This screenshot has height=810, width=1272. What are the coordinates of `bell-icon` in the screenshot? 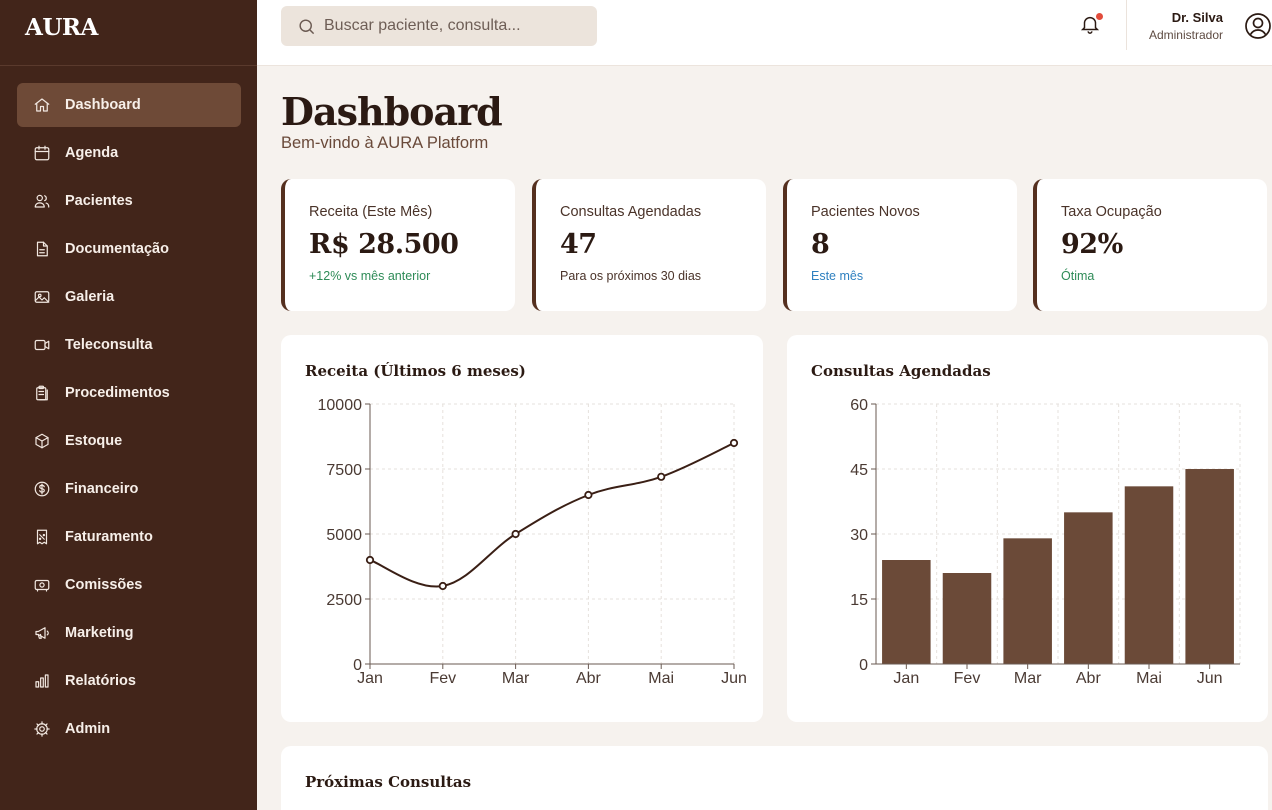 It's located at (1090, 25).